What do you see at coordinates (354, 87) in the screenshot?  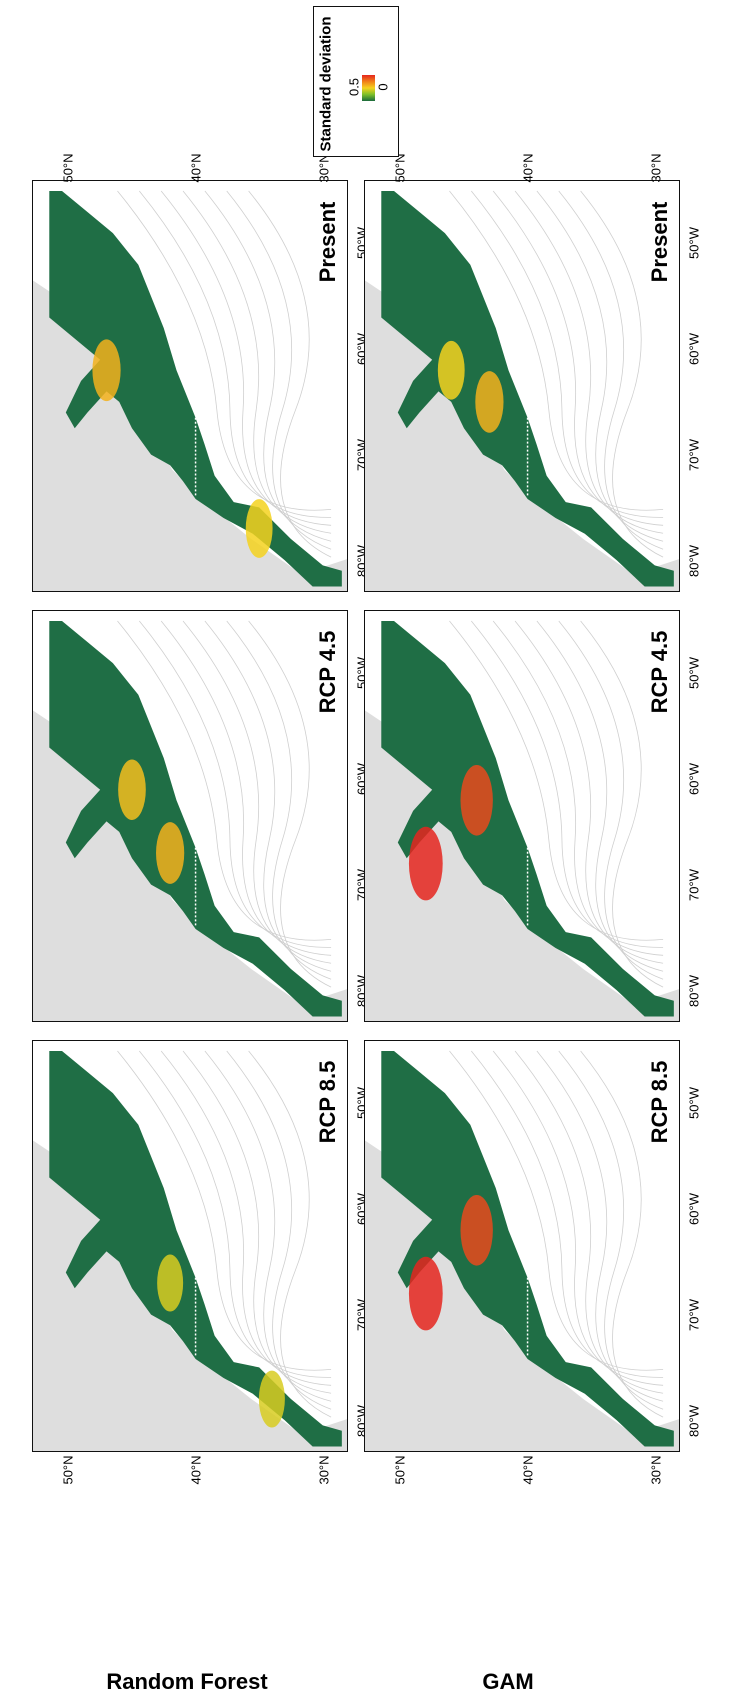 I see `legend-tick-max: 0.5` at bounding box center [354, 87].